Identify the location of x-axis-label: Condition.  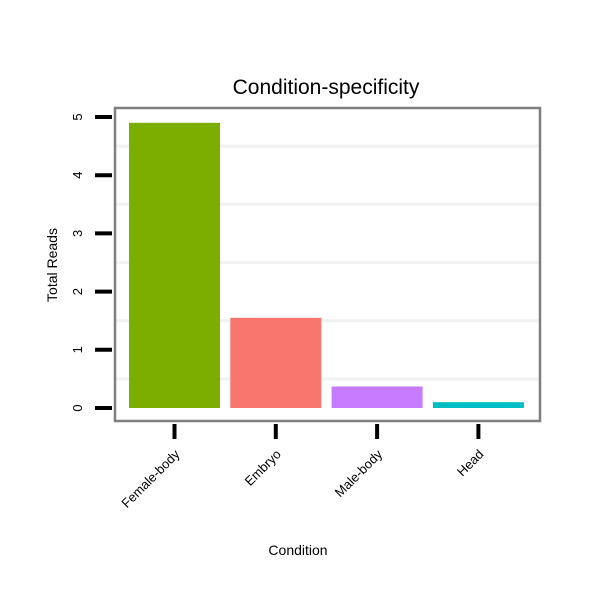
(297, 550).